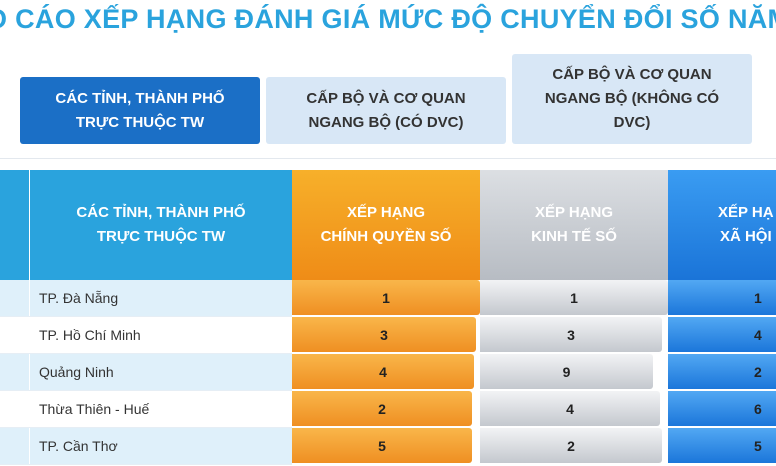 Image resolution: width=776 pixels, height=466 pixels. What do you see at coordinates (722, 371) in the screenshot?
I see `digital-society-rank-bar: 2` at bounding box center [722, 371].